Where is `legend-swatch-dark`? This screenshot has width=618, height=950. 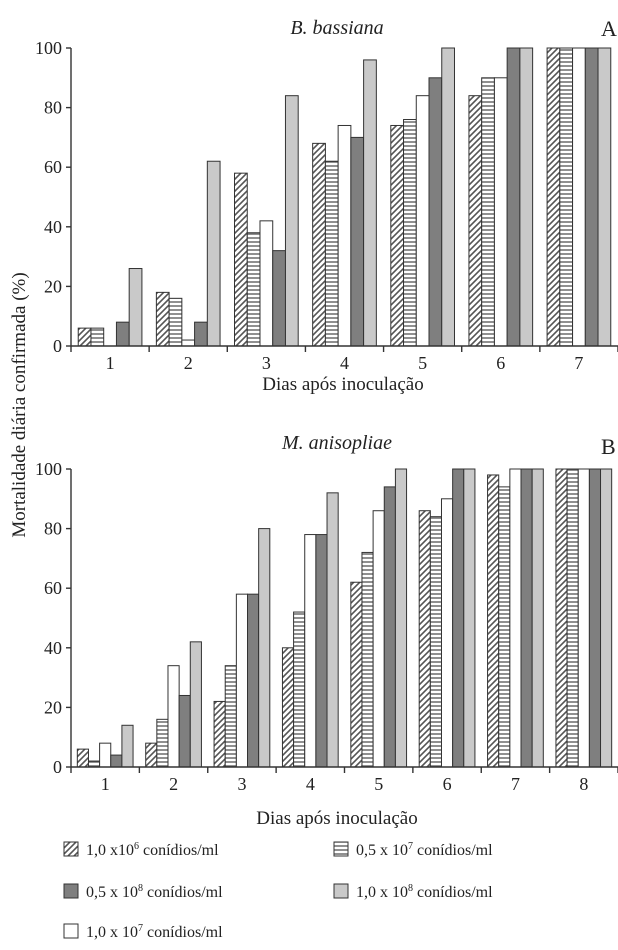
legend-swatch-dark is located at coordinates (71, 891).